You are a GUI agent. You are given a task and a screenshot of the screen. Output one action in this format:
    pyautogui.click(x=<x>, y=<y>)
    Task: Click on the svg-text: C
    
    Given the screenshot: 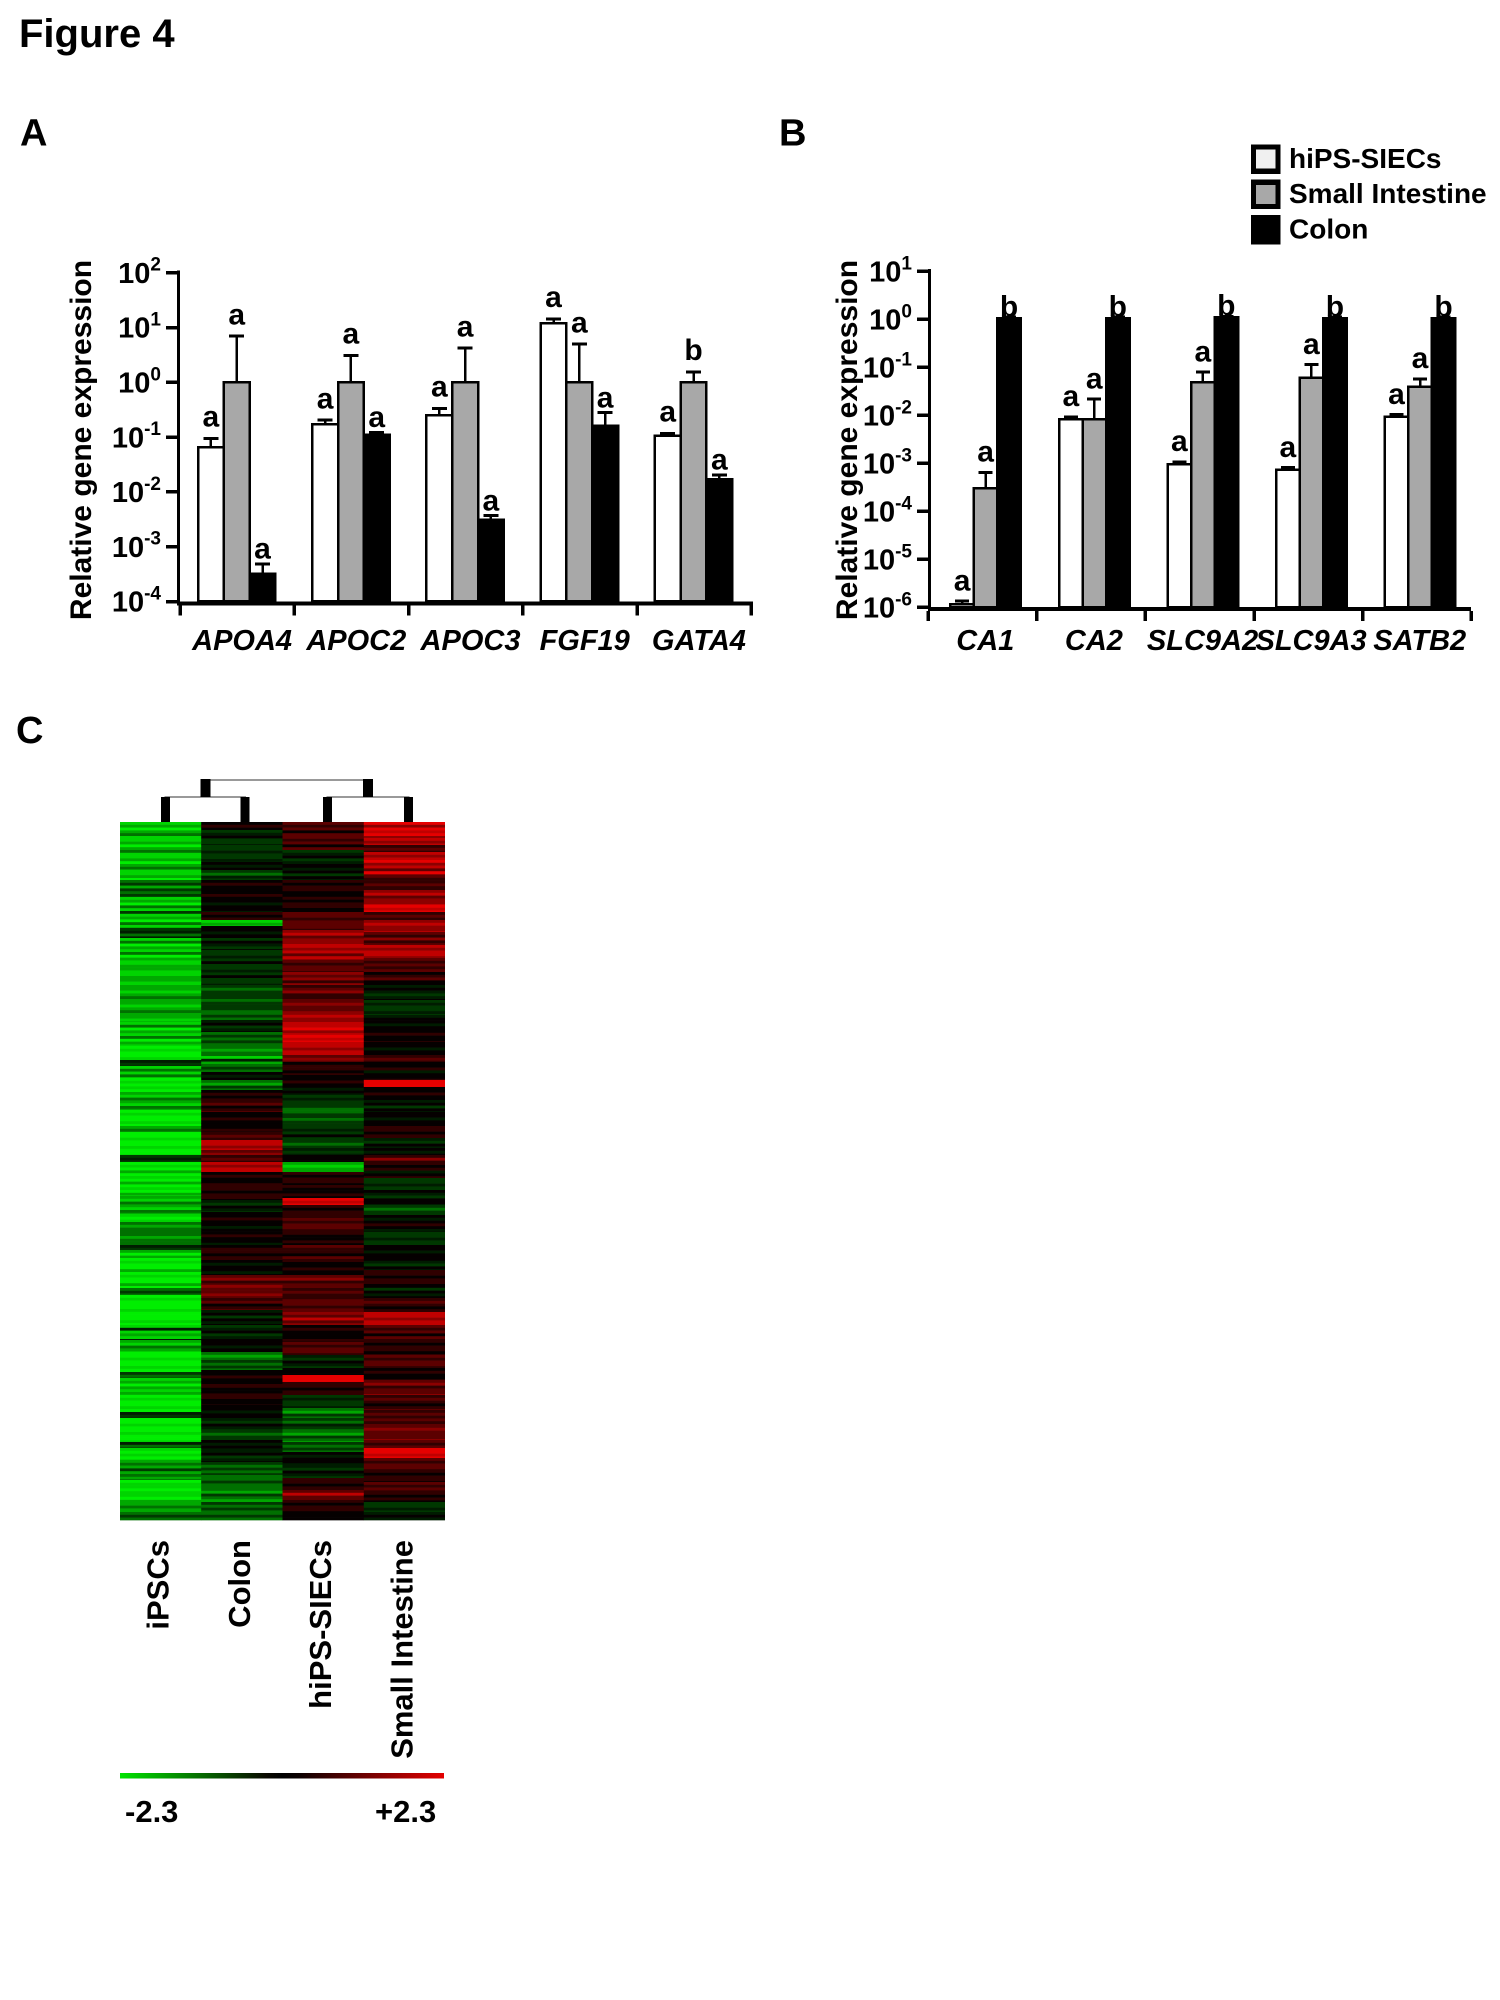 What is the action you would take?
    pyautogui.click(x=29, y=731)
    